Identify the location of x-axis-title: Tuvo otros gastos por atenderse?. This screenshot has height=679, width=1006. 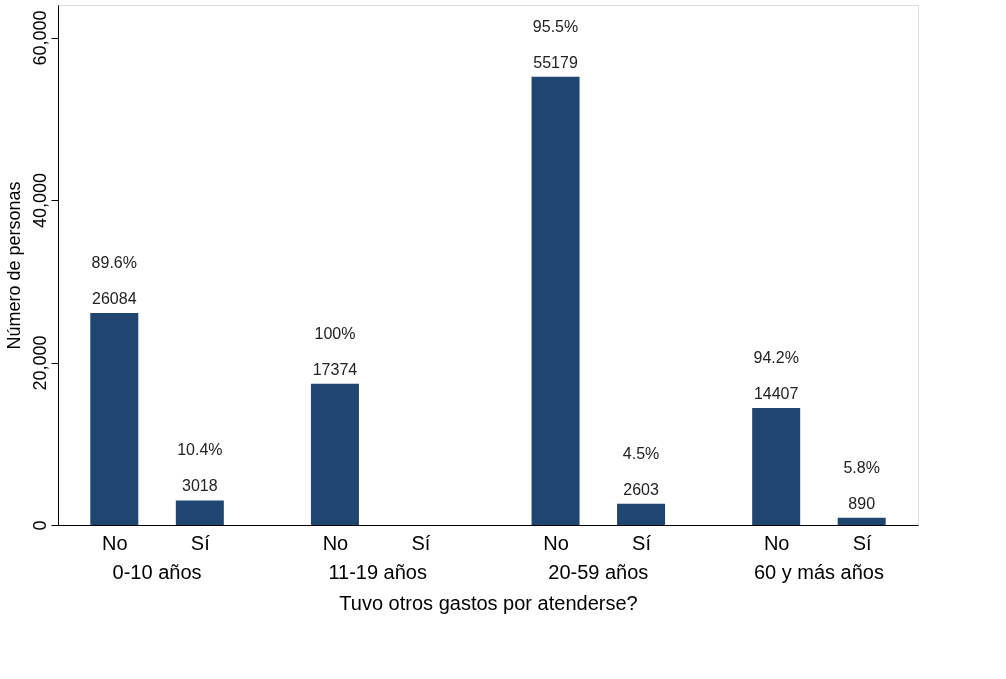
(488, 602).